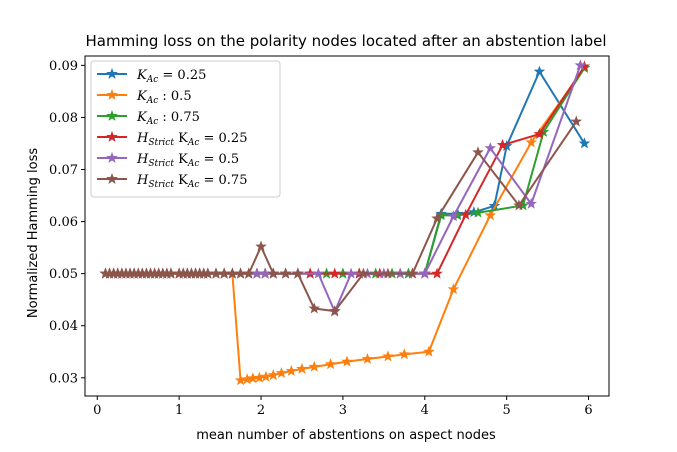 This screenshot has height=452, width=677. I want to click on legend-label: KAc = 0.25, so click(171, 76).